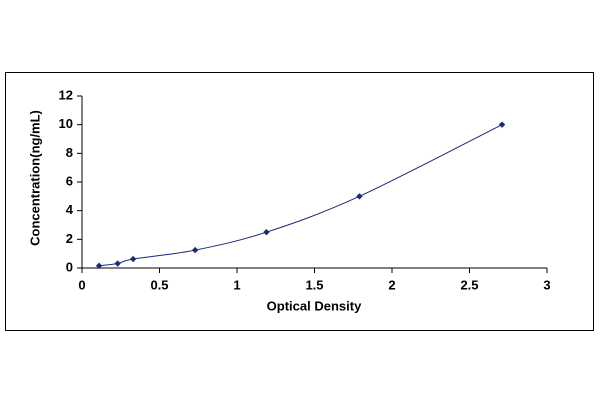 Image resolution: width=600 pixels, height=405 pixels. Describe the element at coordinates (70, 209) in the screenshot. I see `y-tick-label: 4` at that location.